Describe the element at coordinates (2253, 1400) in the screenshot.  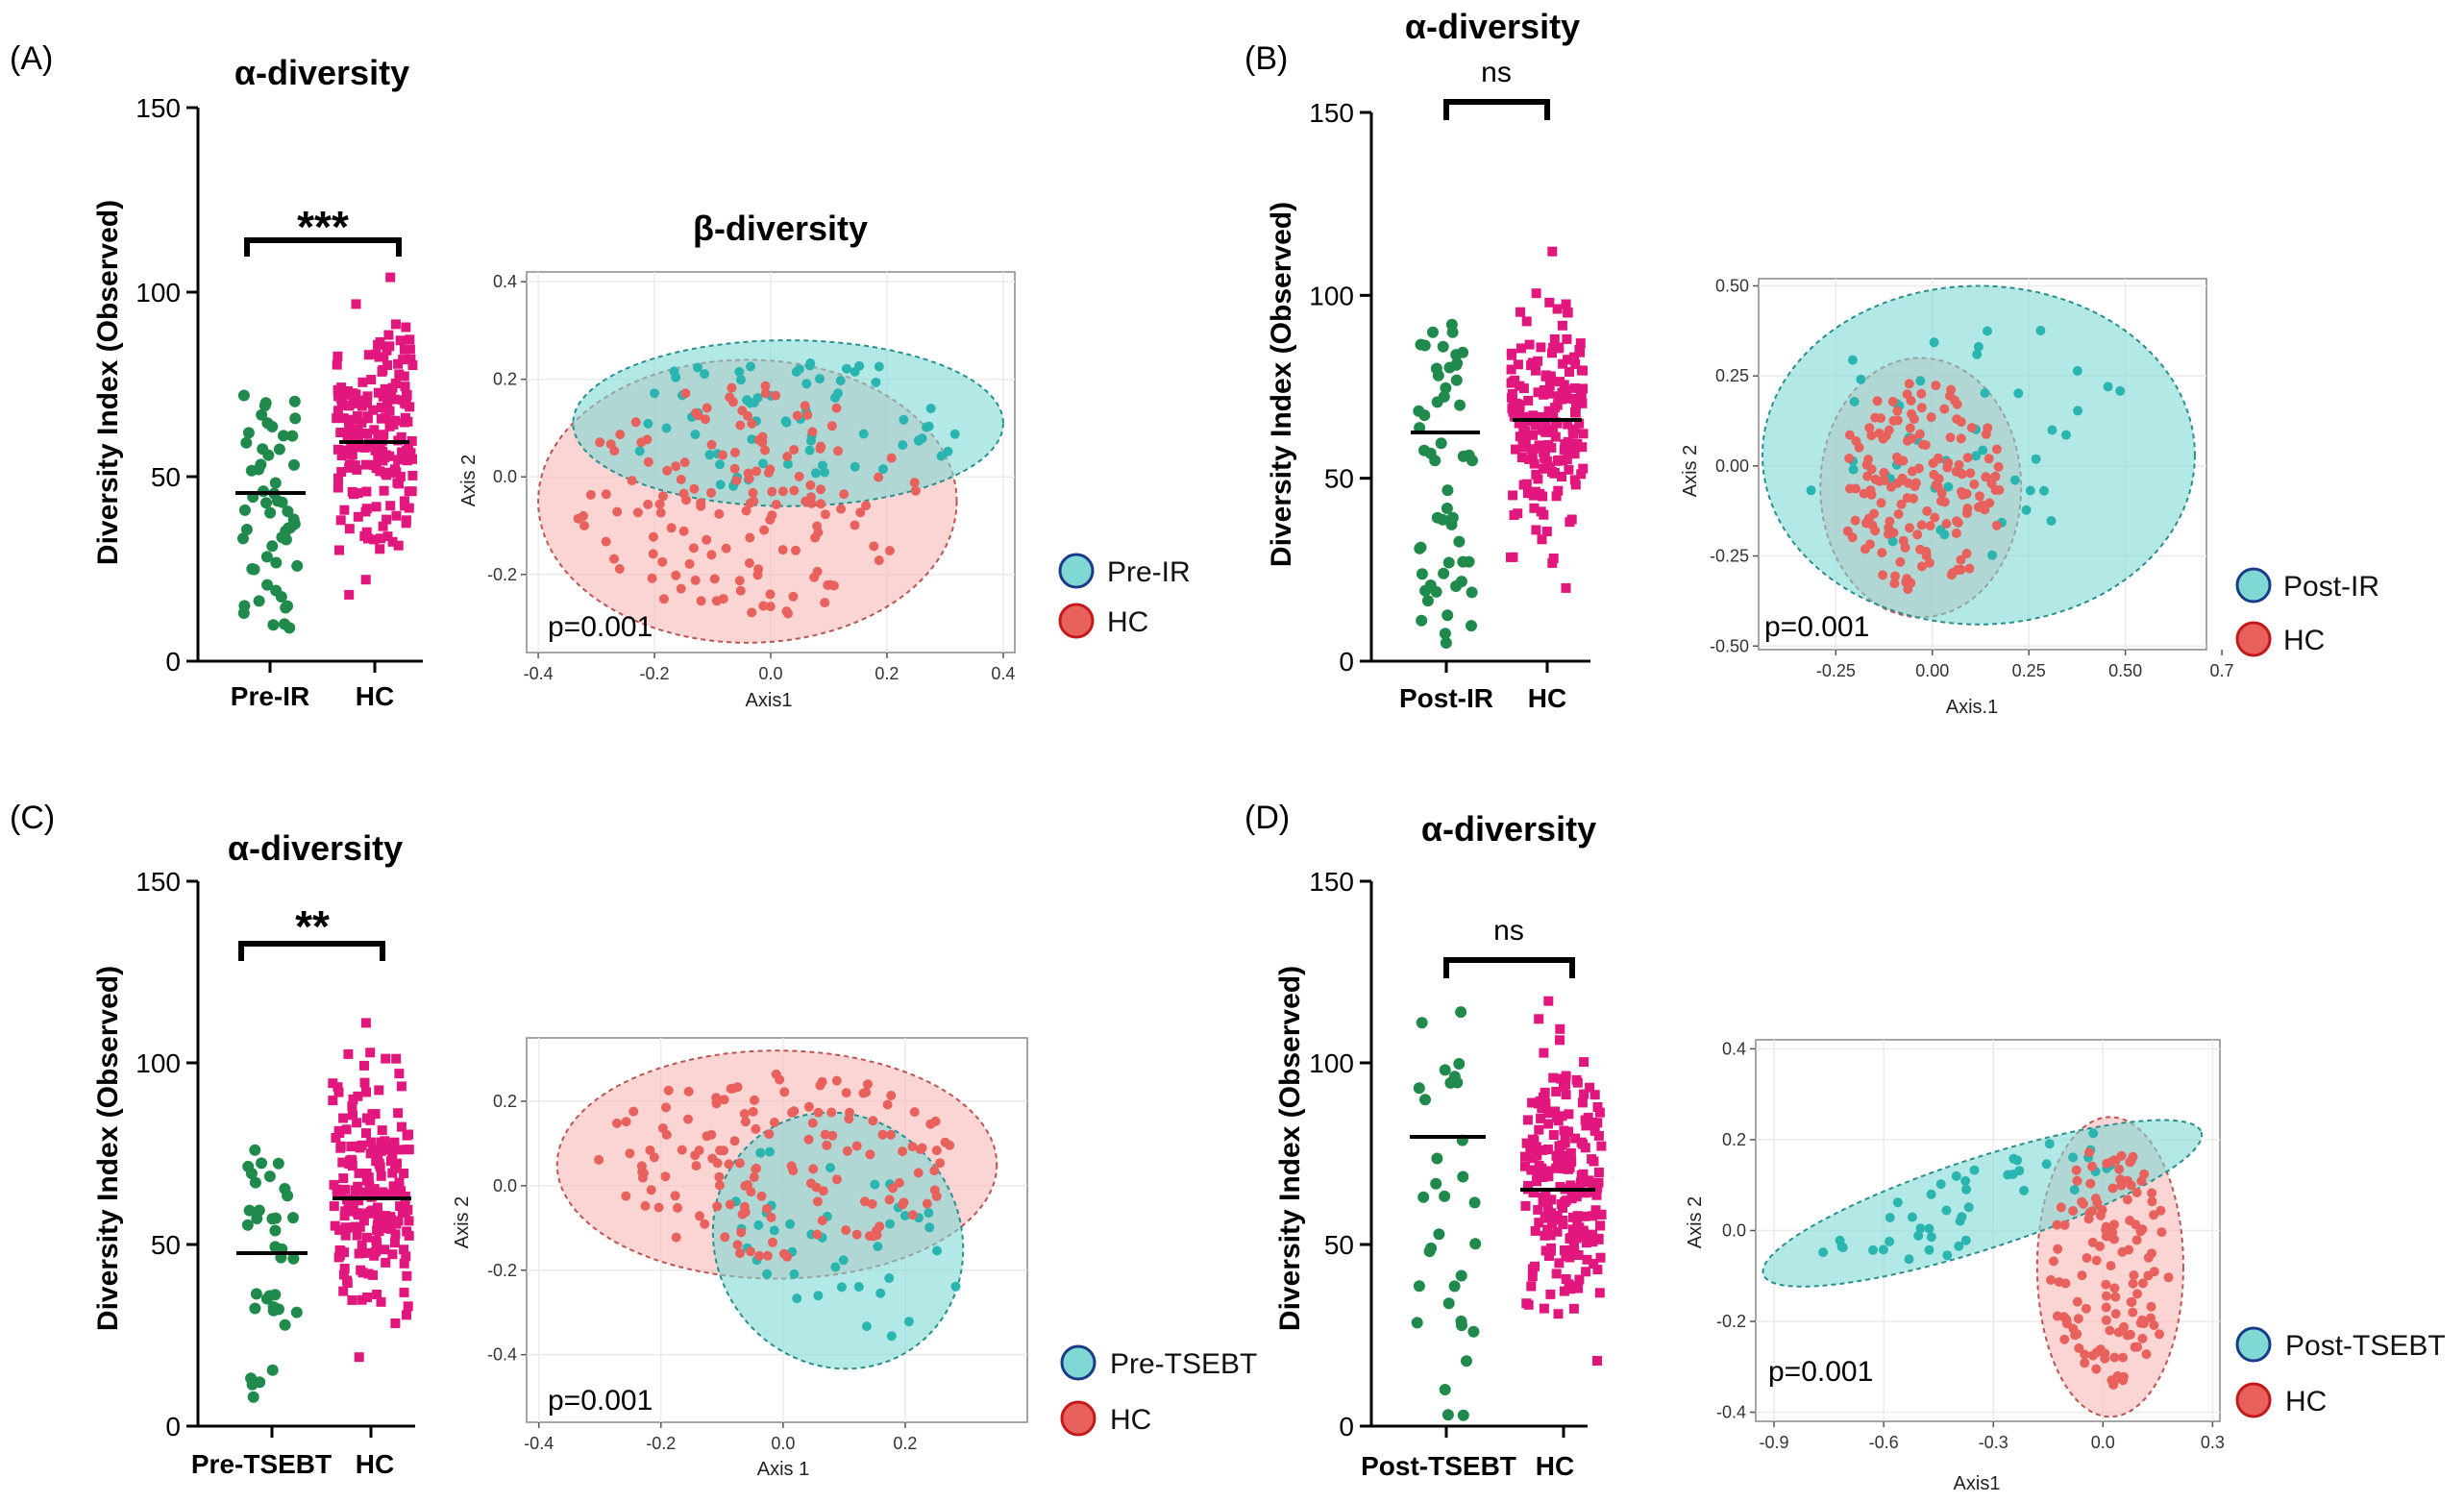
I see `legend-marker-hc-d` at that location.